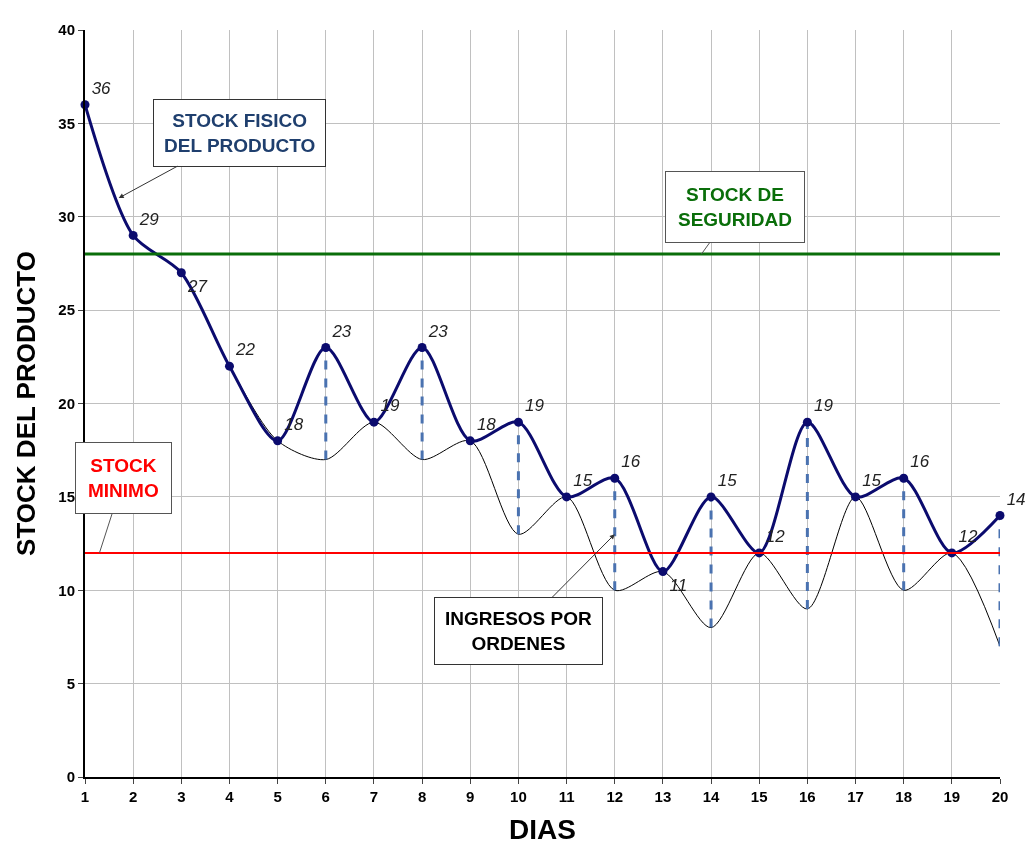  Describe the element at coordinates (542, 829) in the screenshot. I see `x-axis-title: DIAS` at that location.